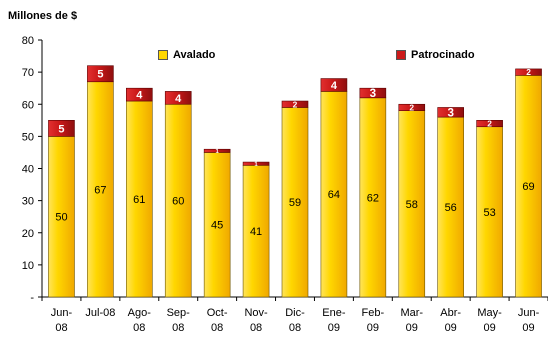  Describe the element at coordinates (62, 320) in the screenshot. I see `x-tick-label-0: Jun- 08` at that location.